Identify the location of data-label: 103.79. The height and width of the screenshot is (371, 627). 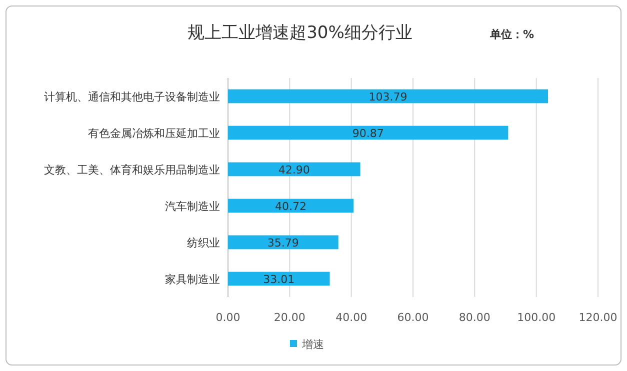
(388, 97).